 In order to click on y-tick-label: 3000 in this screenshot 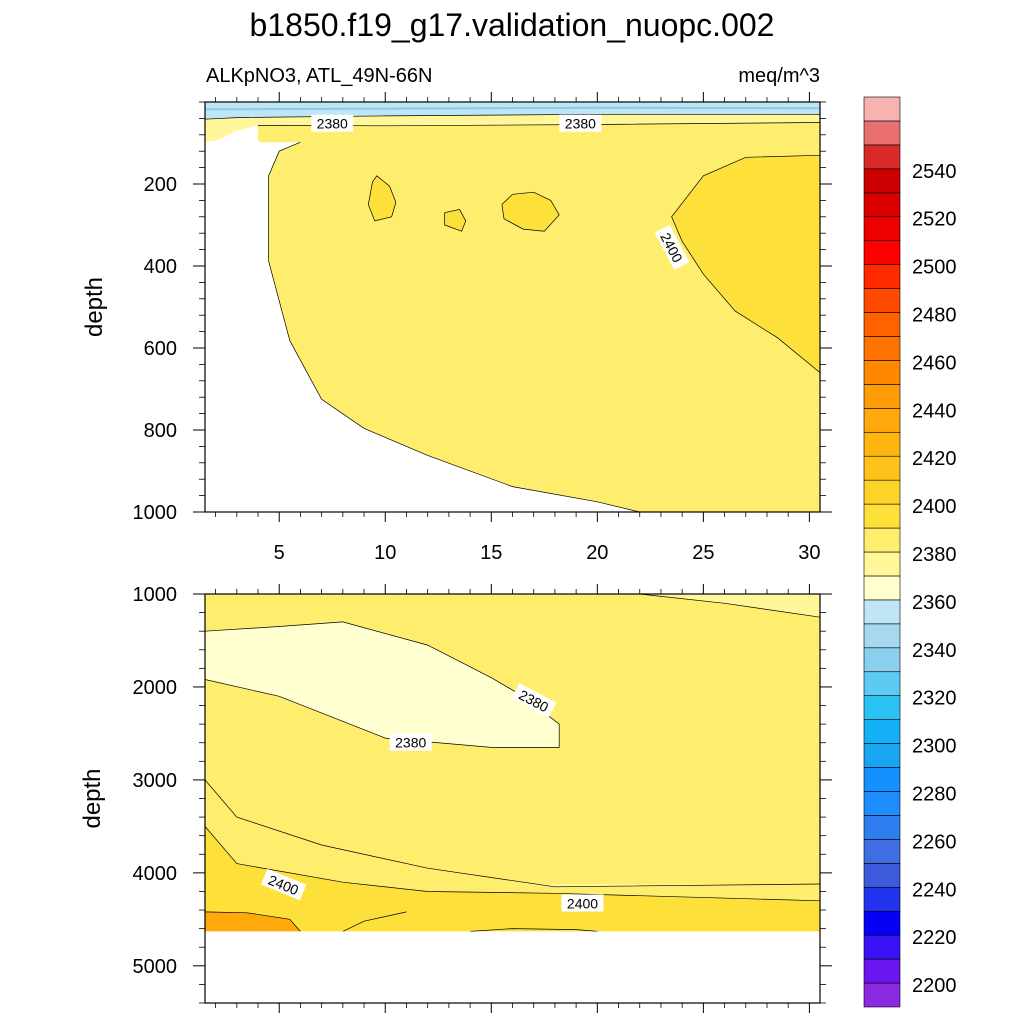, I will do `click(155, 781)`.